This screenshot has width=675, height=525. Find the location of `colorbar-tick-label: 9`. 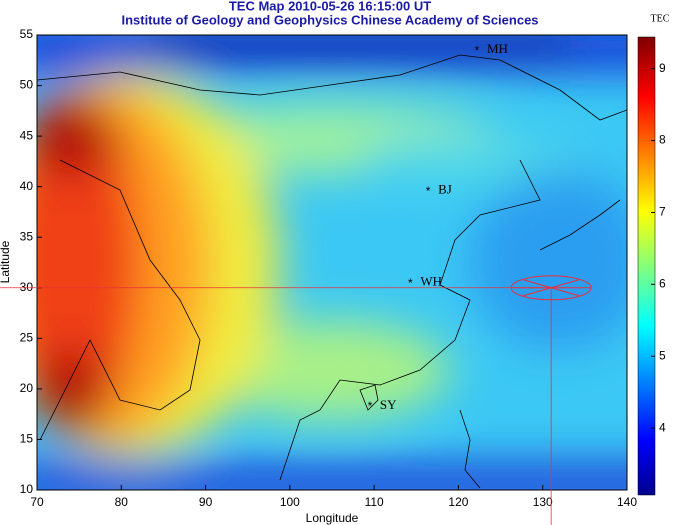

colorbar-tick-label: 9 is located at coordinates (662, 68).